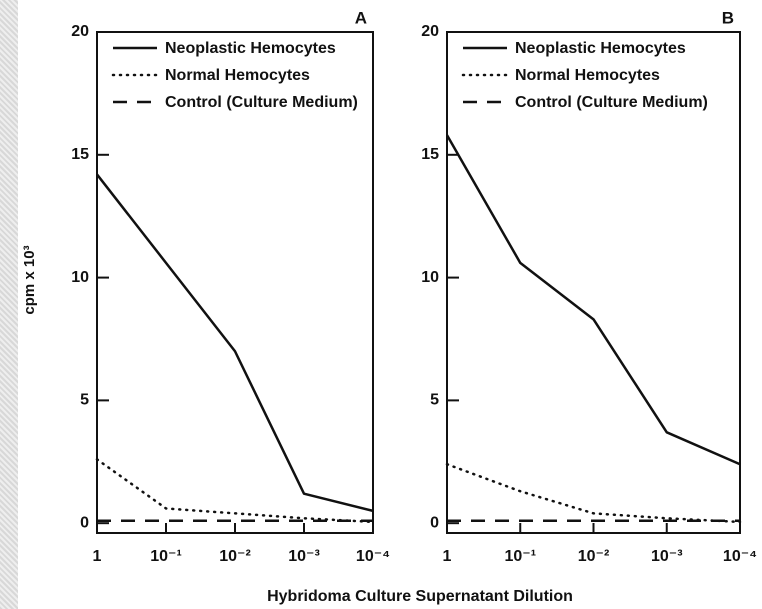  Describe the element at coordinates (361, 17) in the screenshot. I see `panel-title: A` at that location.